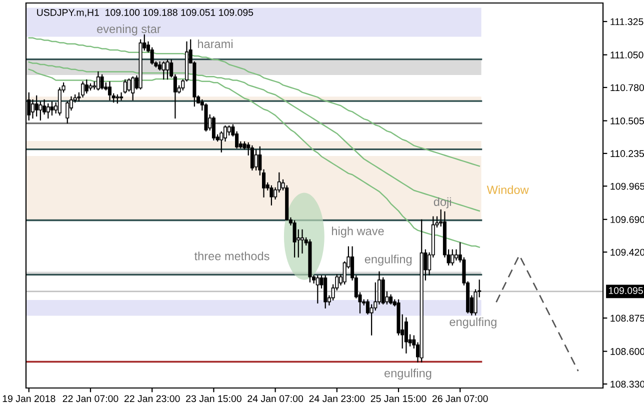 The width and height of the screenshot is (644, 407). What do you see at coordinates (627, 22) in the screenshot?
I see `y-tick-label: 111.325` at bounding box center [627, 22].